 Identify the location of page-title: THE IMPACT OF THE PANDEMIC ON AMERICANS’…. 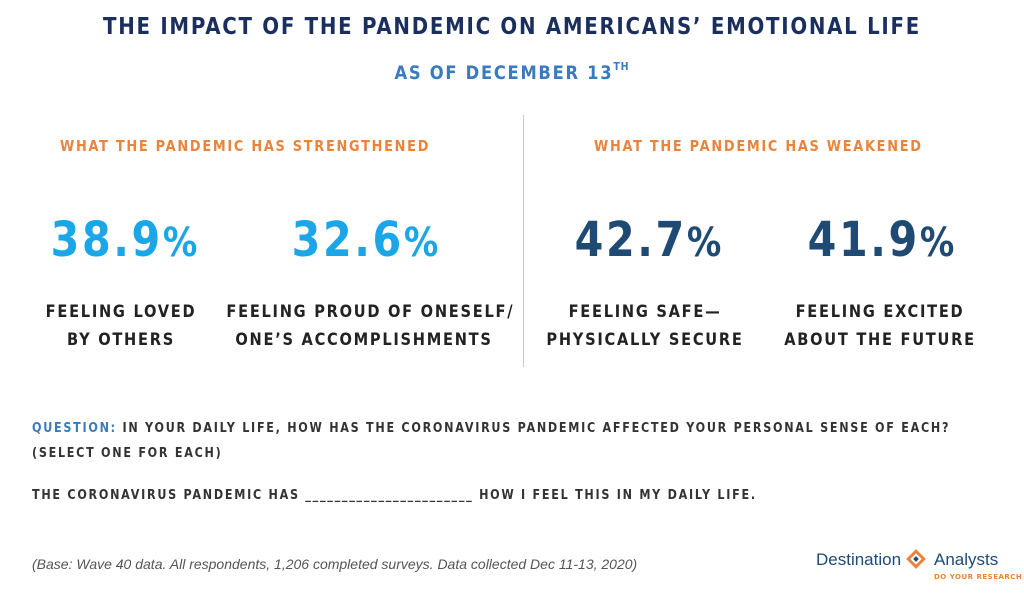
(512, 27).